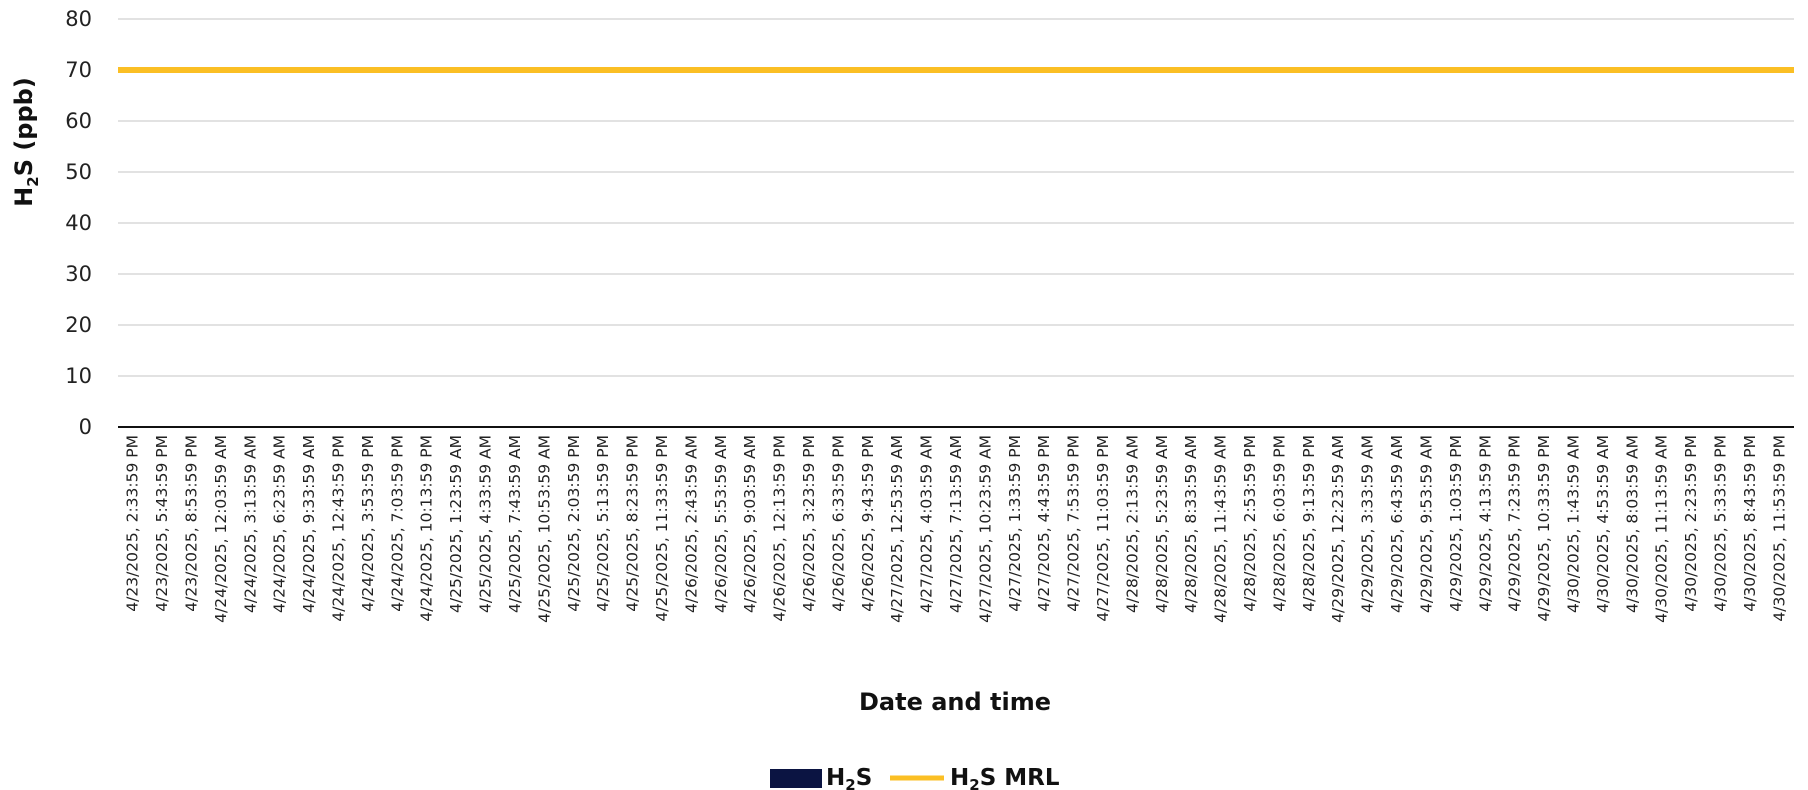 The width and height of the screenshot is (1808, 790). What do you see at coordinates (1456, 523) in the screenshot?
I see `x-tick-label: 4/29/2025, 1:03:59 PM` at bounding box center [1456, 523].